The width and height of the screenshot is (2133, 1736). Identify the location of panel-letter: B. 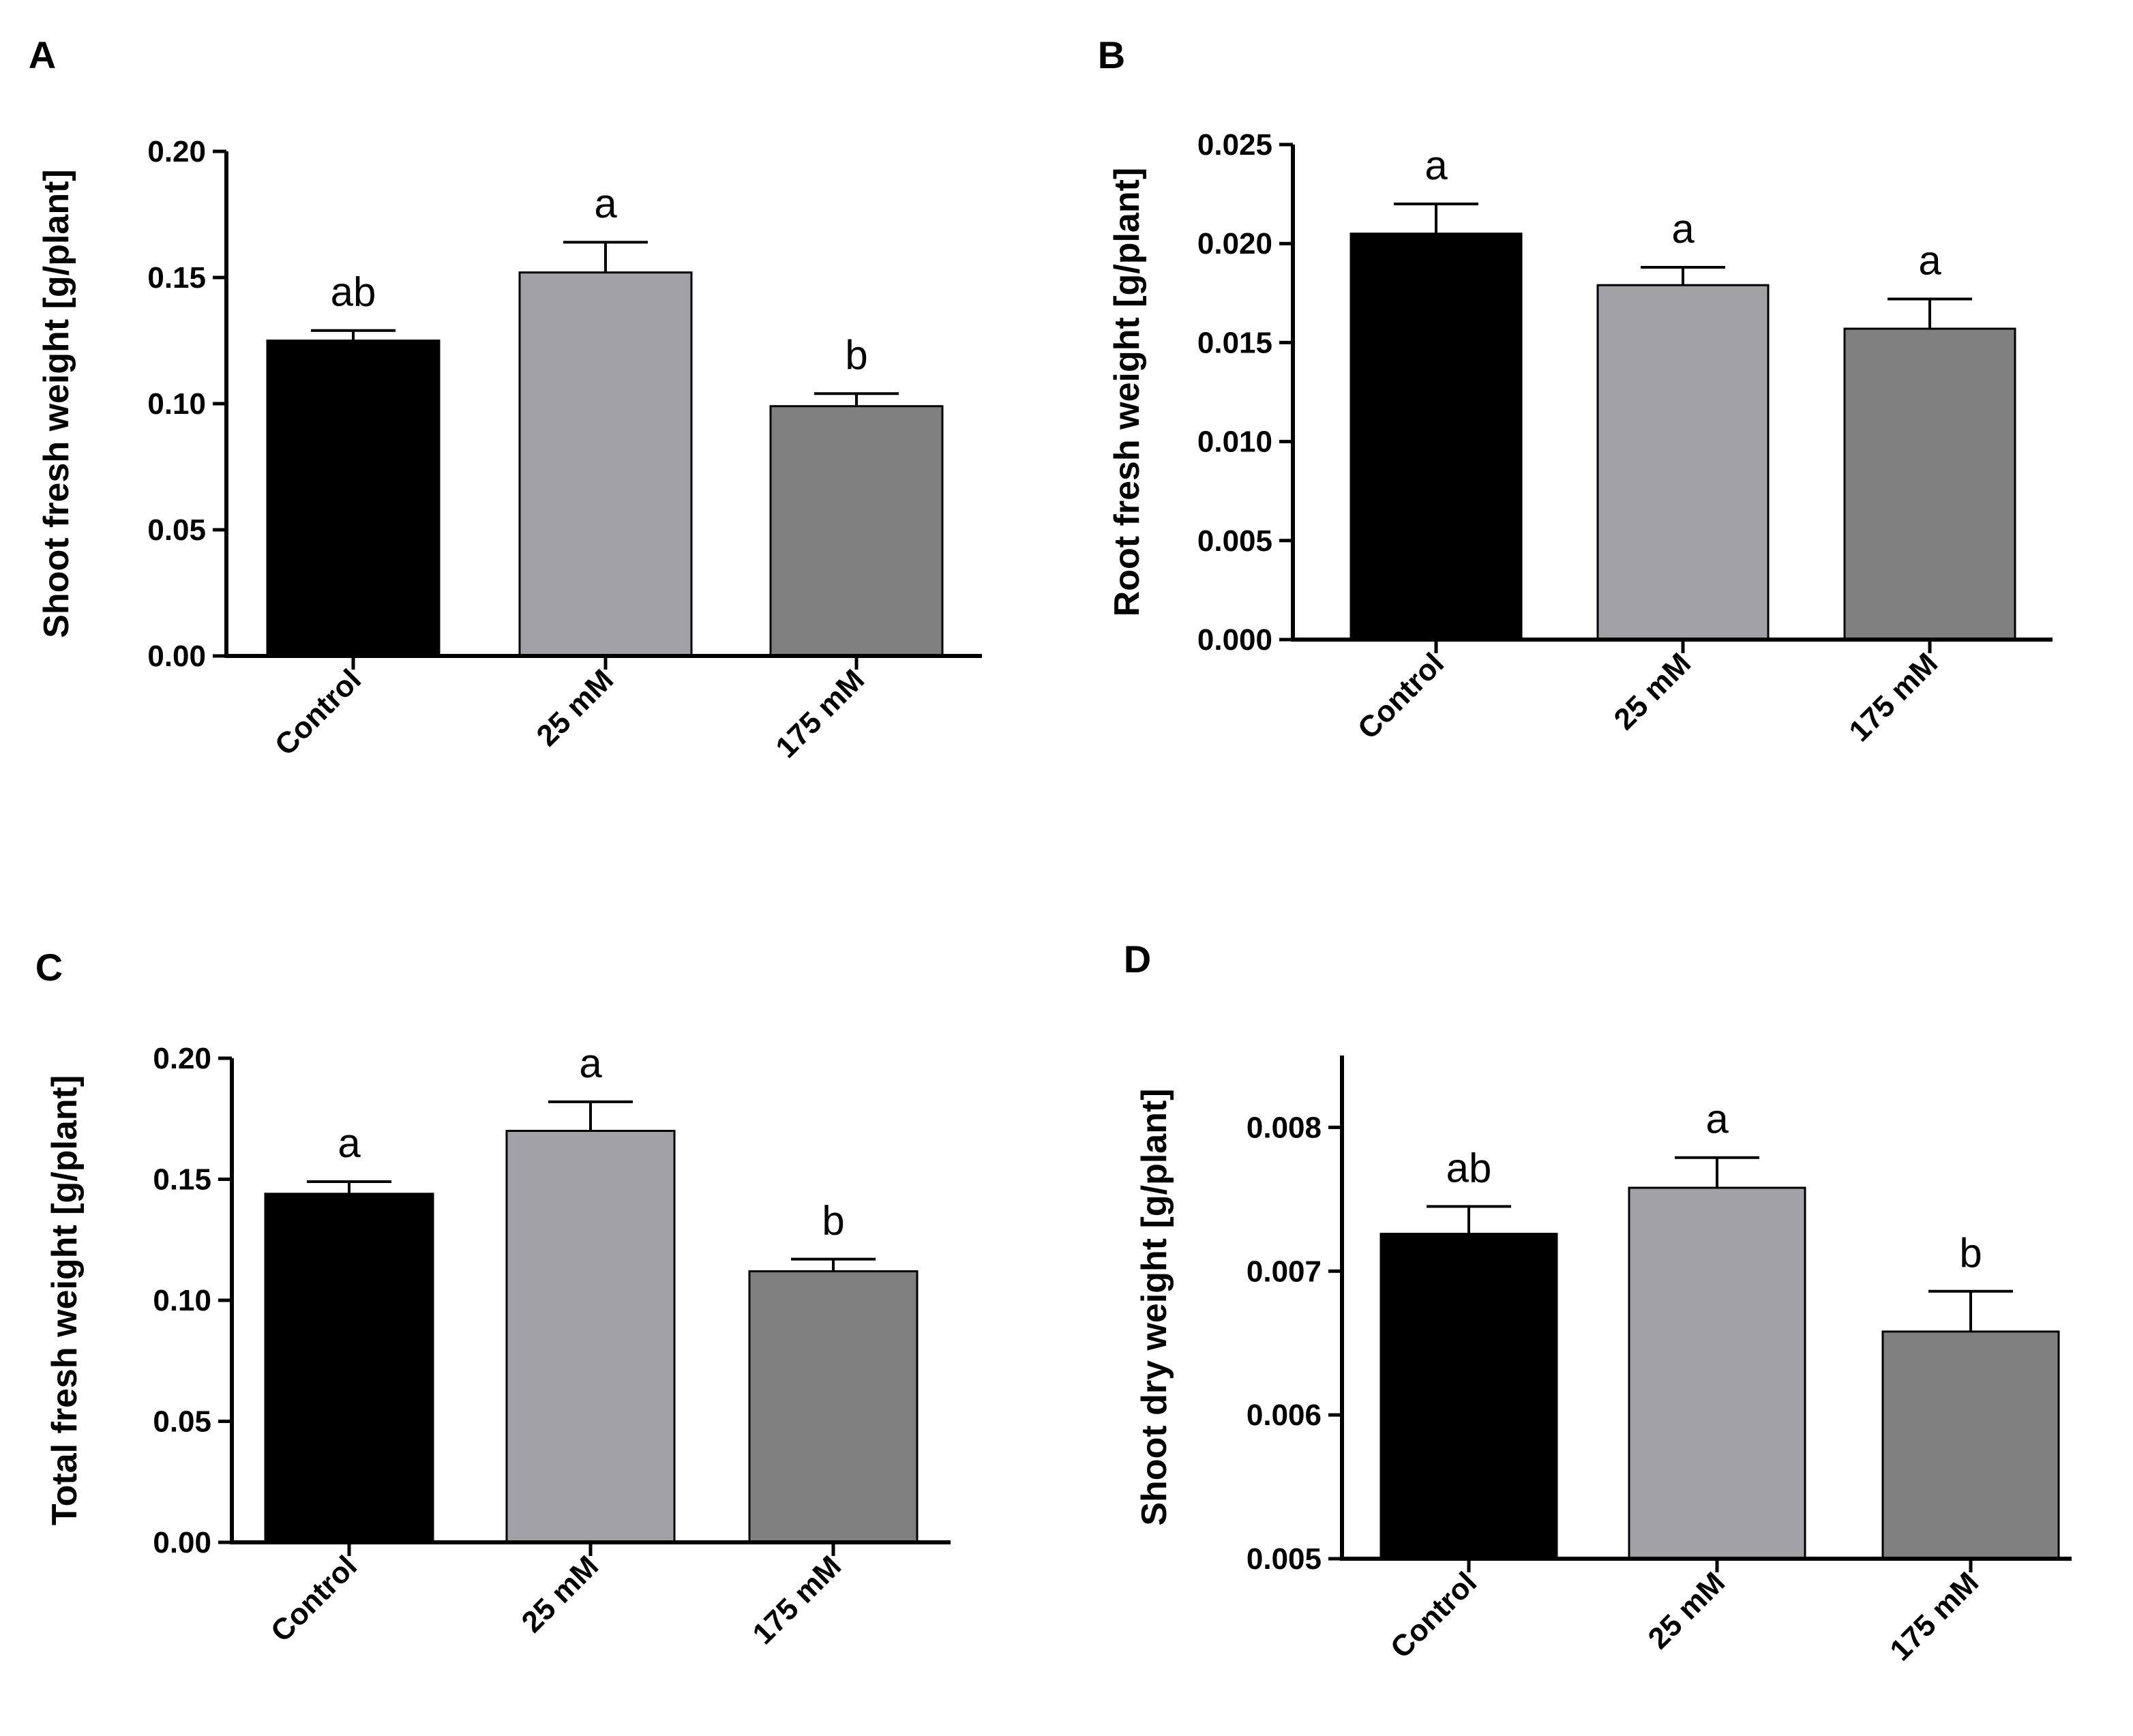
(1111, 55).